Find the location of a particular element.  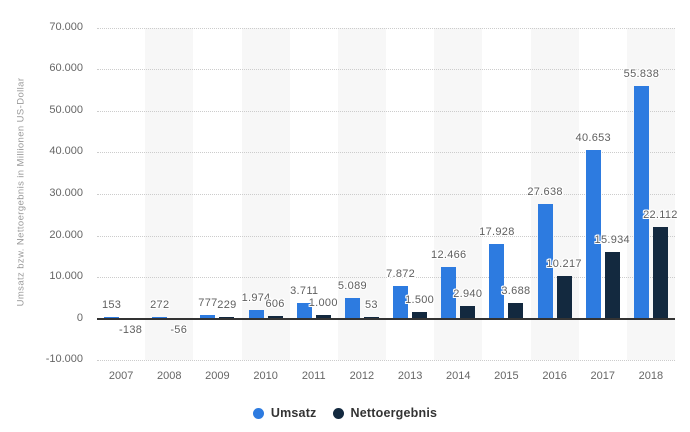

legend-label-nettoergebnis: Nettoergebnis is located at coordinates (394, 413).